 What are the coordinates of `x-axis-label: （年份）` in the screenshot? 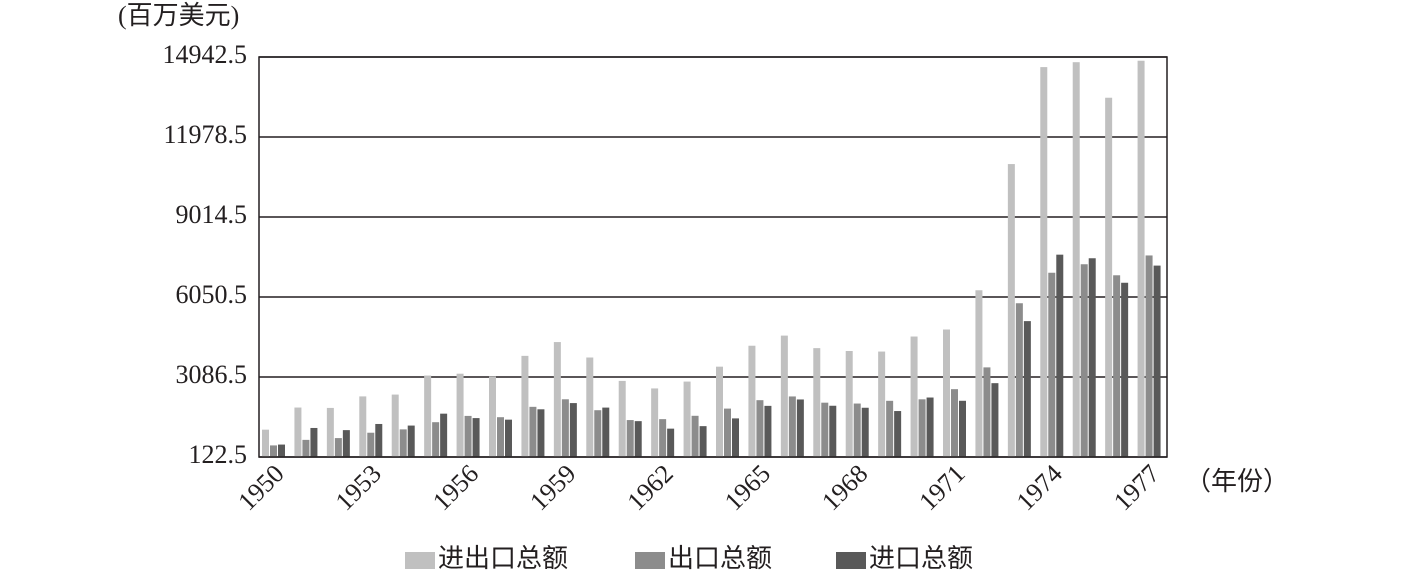 It's located at (1237, 481).